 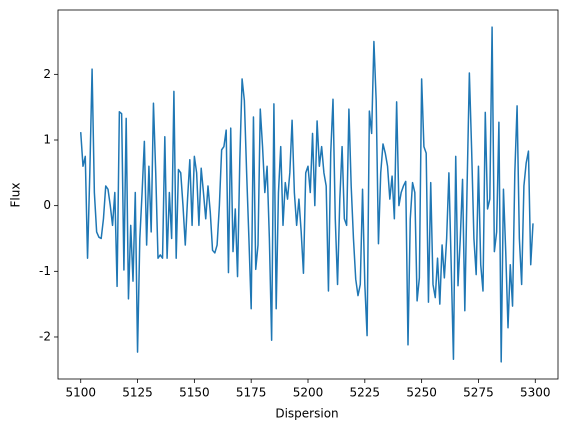 I want to click on x-tick-label: 5150, so click(x=194, y=393).